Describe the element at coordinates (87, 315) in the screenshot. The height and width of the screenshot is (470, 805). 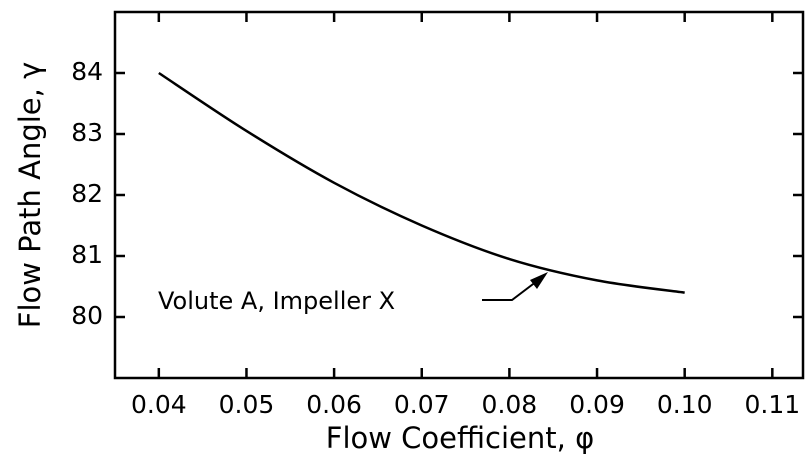
I see `y-tick-label: 80` at that location.